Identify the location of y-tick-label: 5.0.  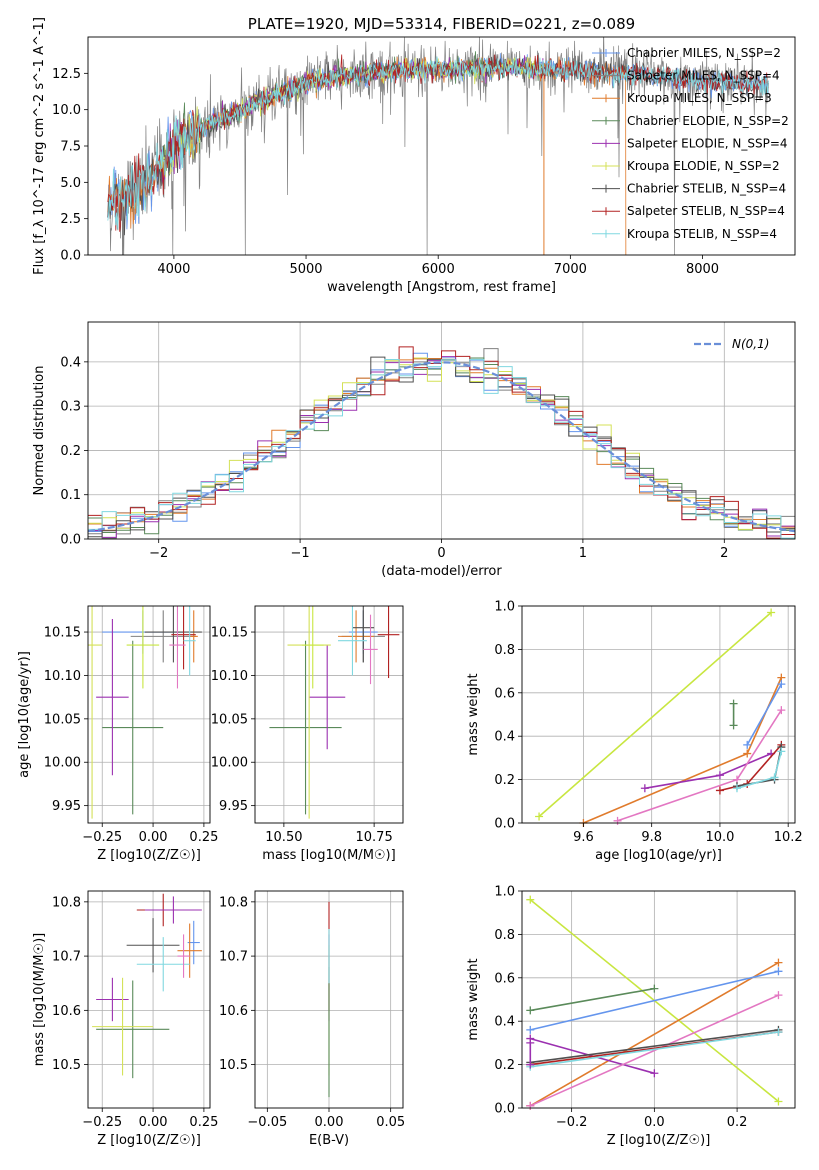
(70, 183).